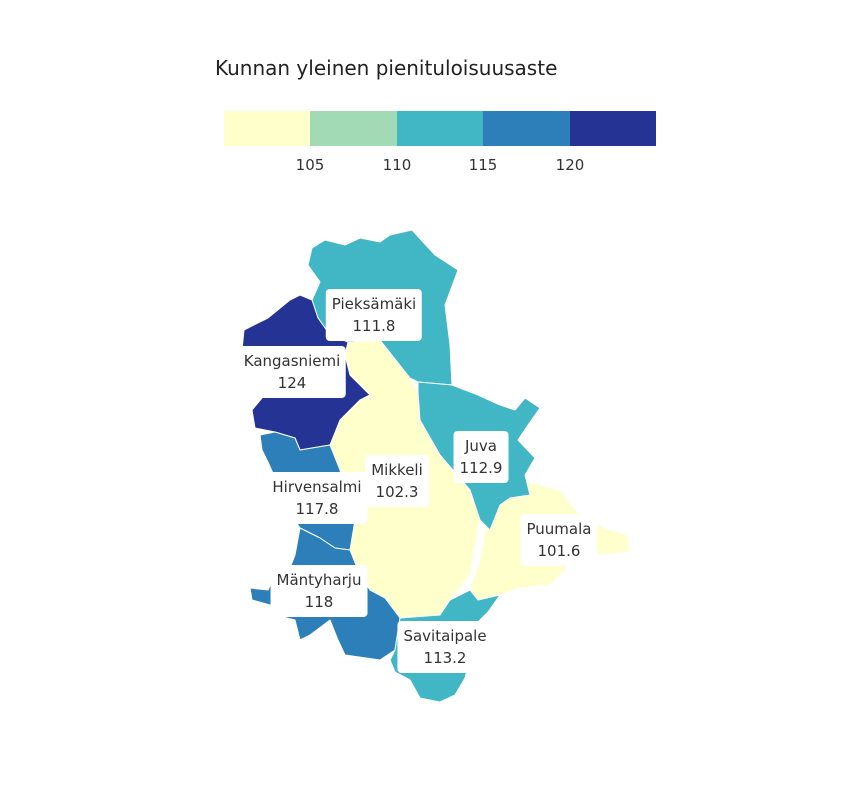  What do you see at coordinates (317, 498) in the screenshot?
I see `label-hirvensalmi: Hirvensalmi 117.8` at bounding box center [317, 498].